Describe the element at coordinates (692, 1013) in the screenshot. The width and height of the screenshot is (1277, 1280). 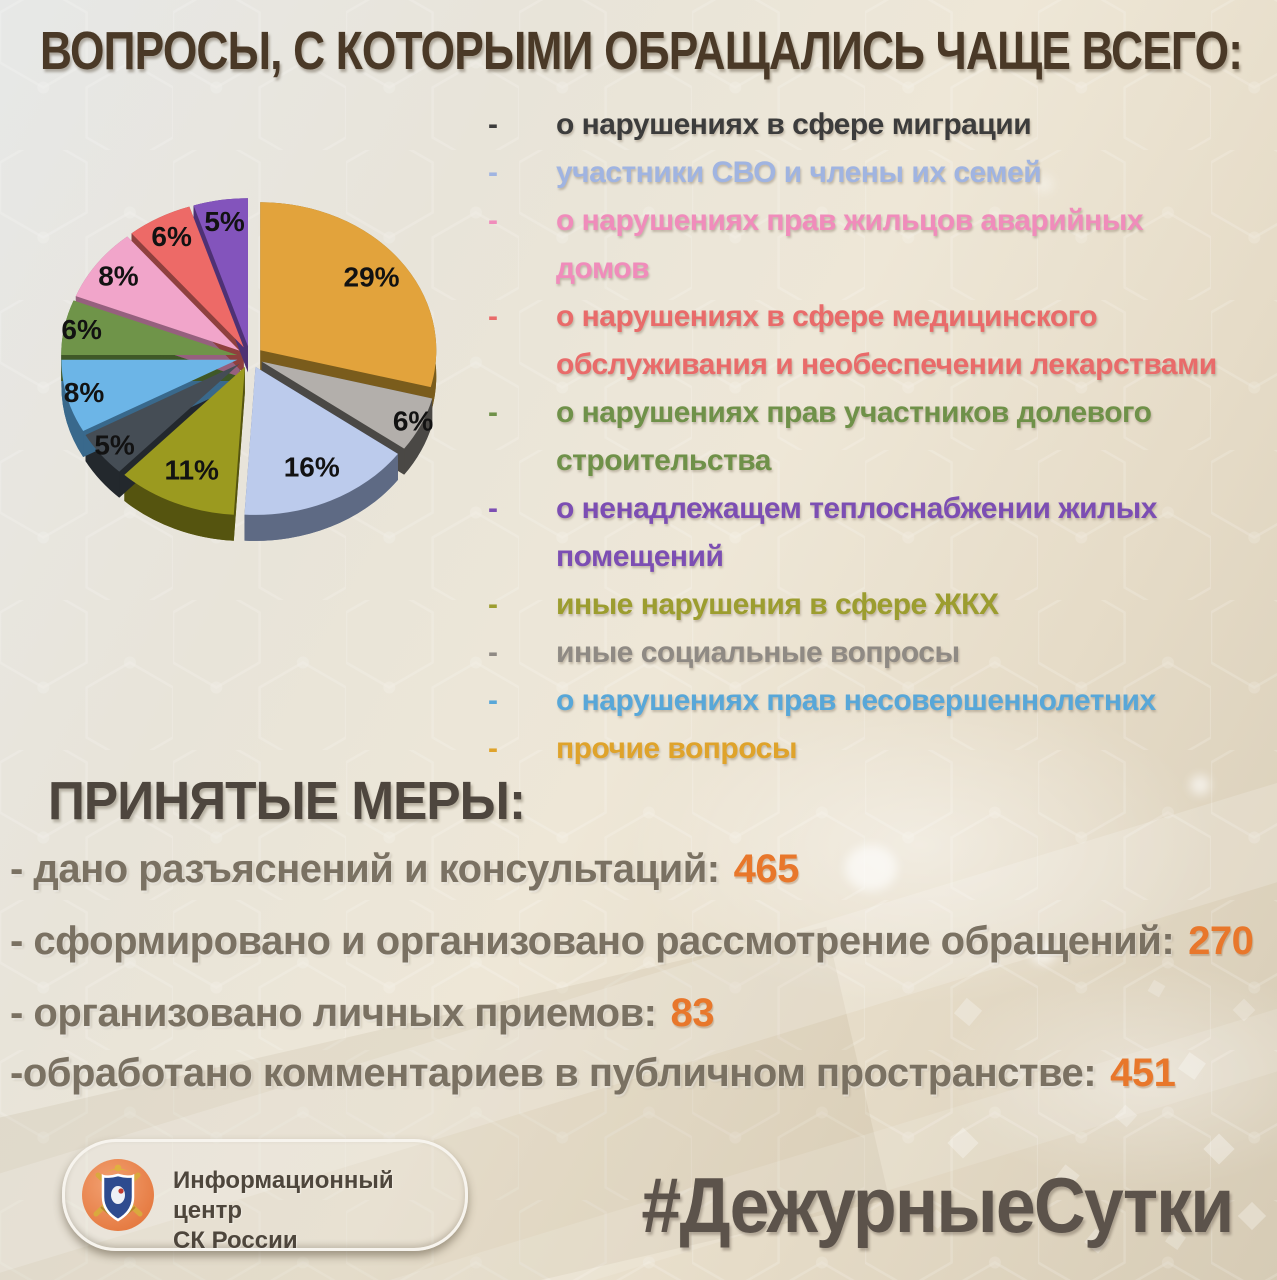
I see `measure-value: 83` at that location.